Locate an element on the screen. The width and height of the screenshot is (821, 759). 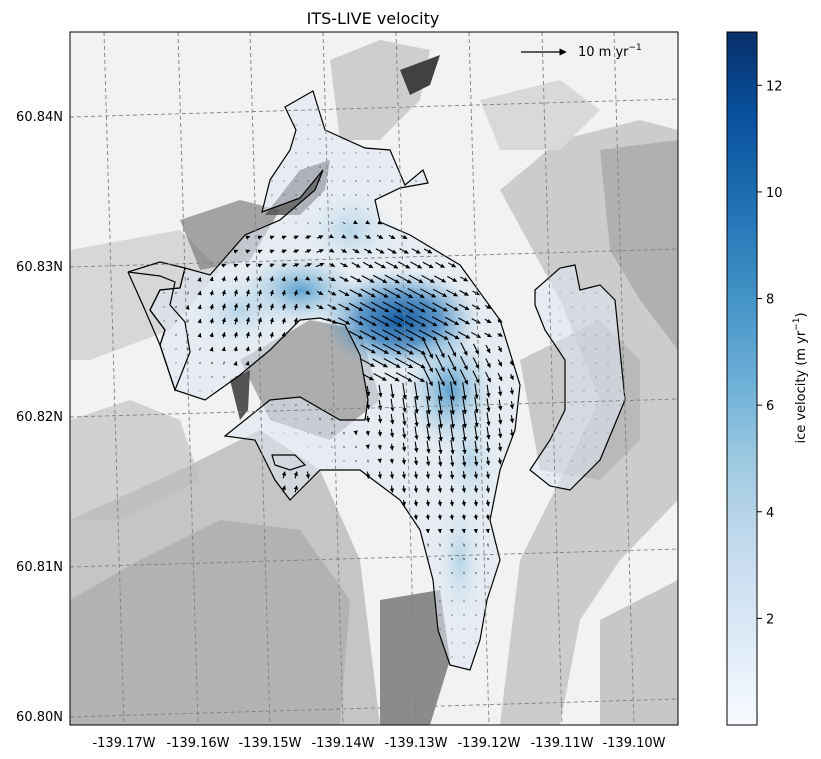
graticule-parallel is located at coordinates (374, 708).